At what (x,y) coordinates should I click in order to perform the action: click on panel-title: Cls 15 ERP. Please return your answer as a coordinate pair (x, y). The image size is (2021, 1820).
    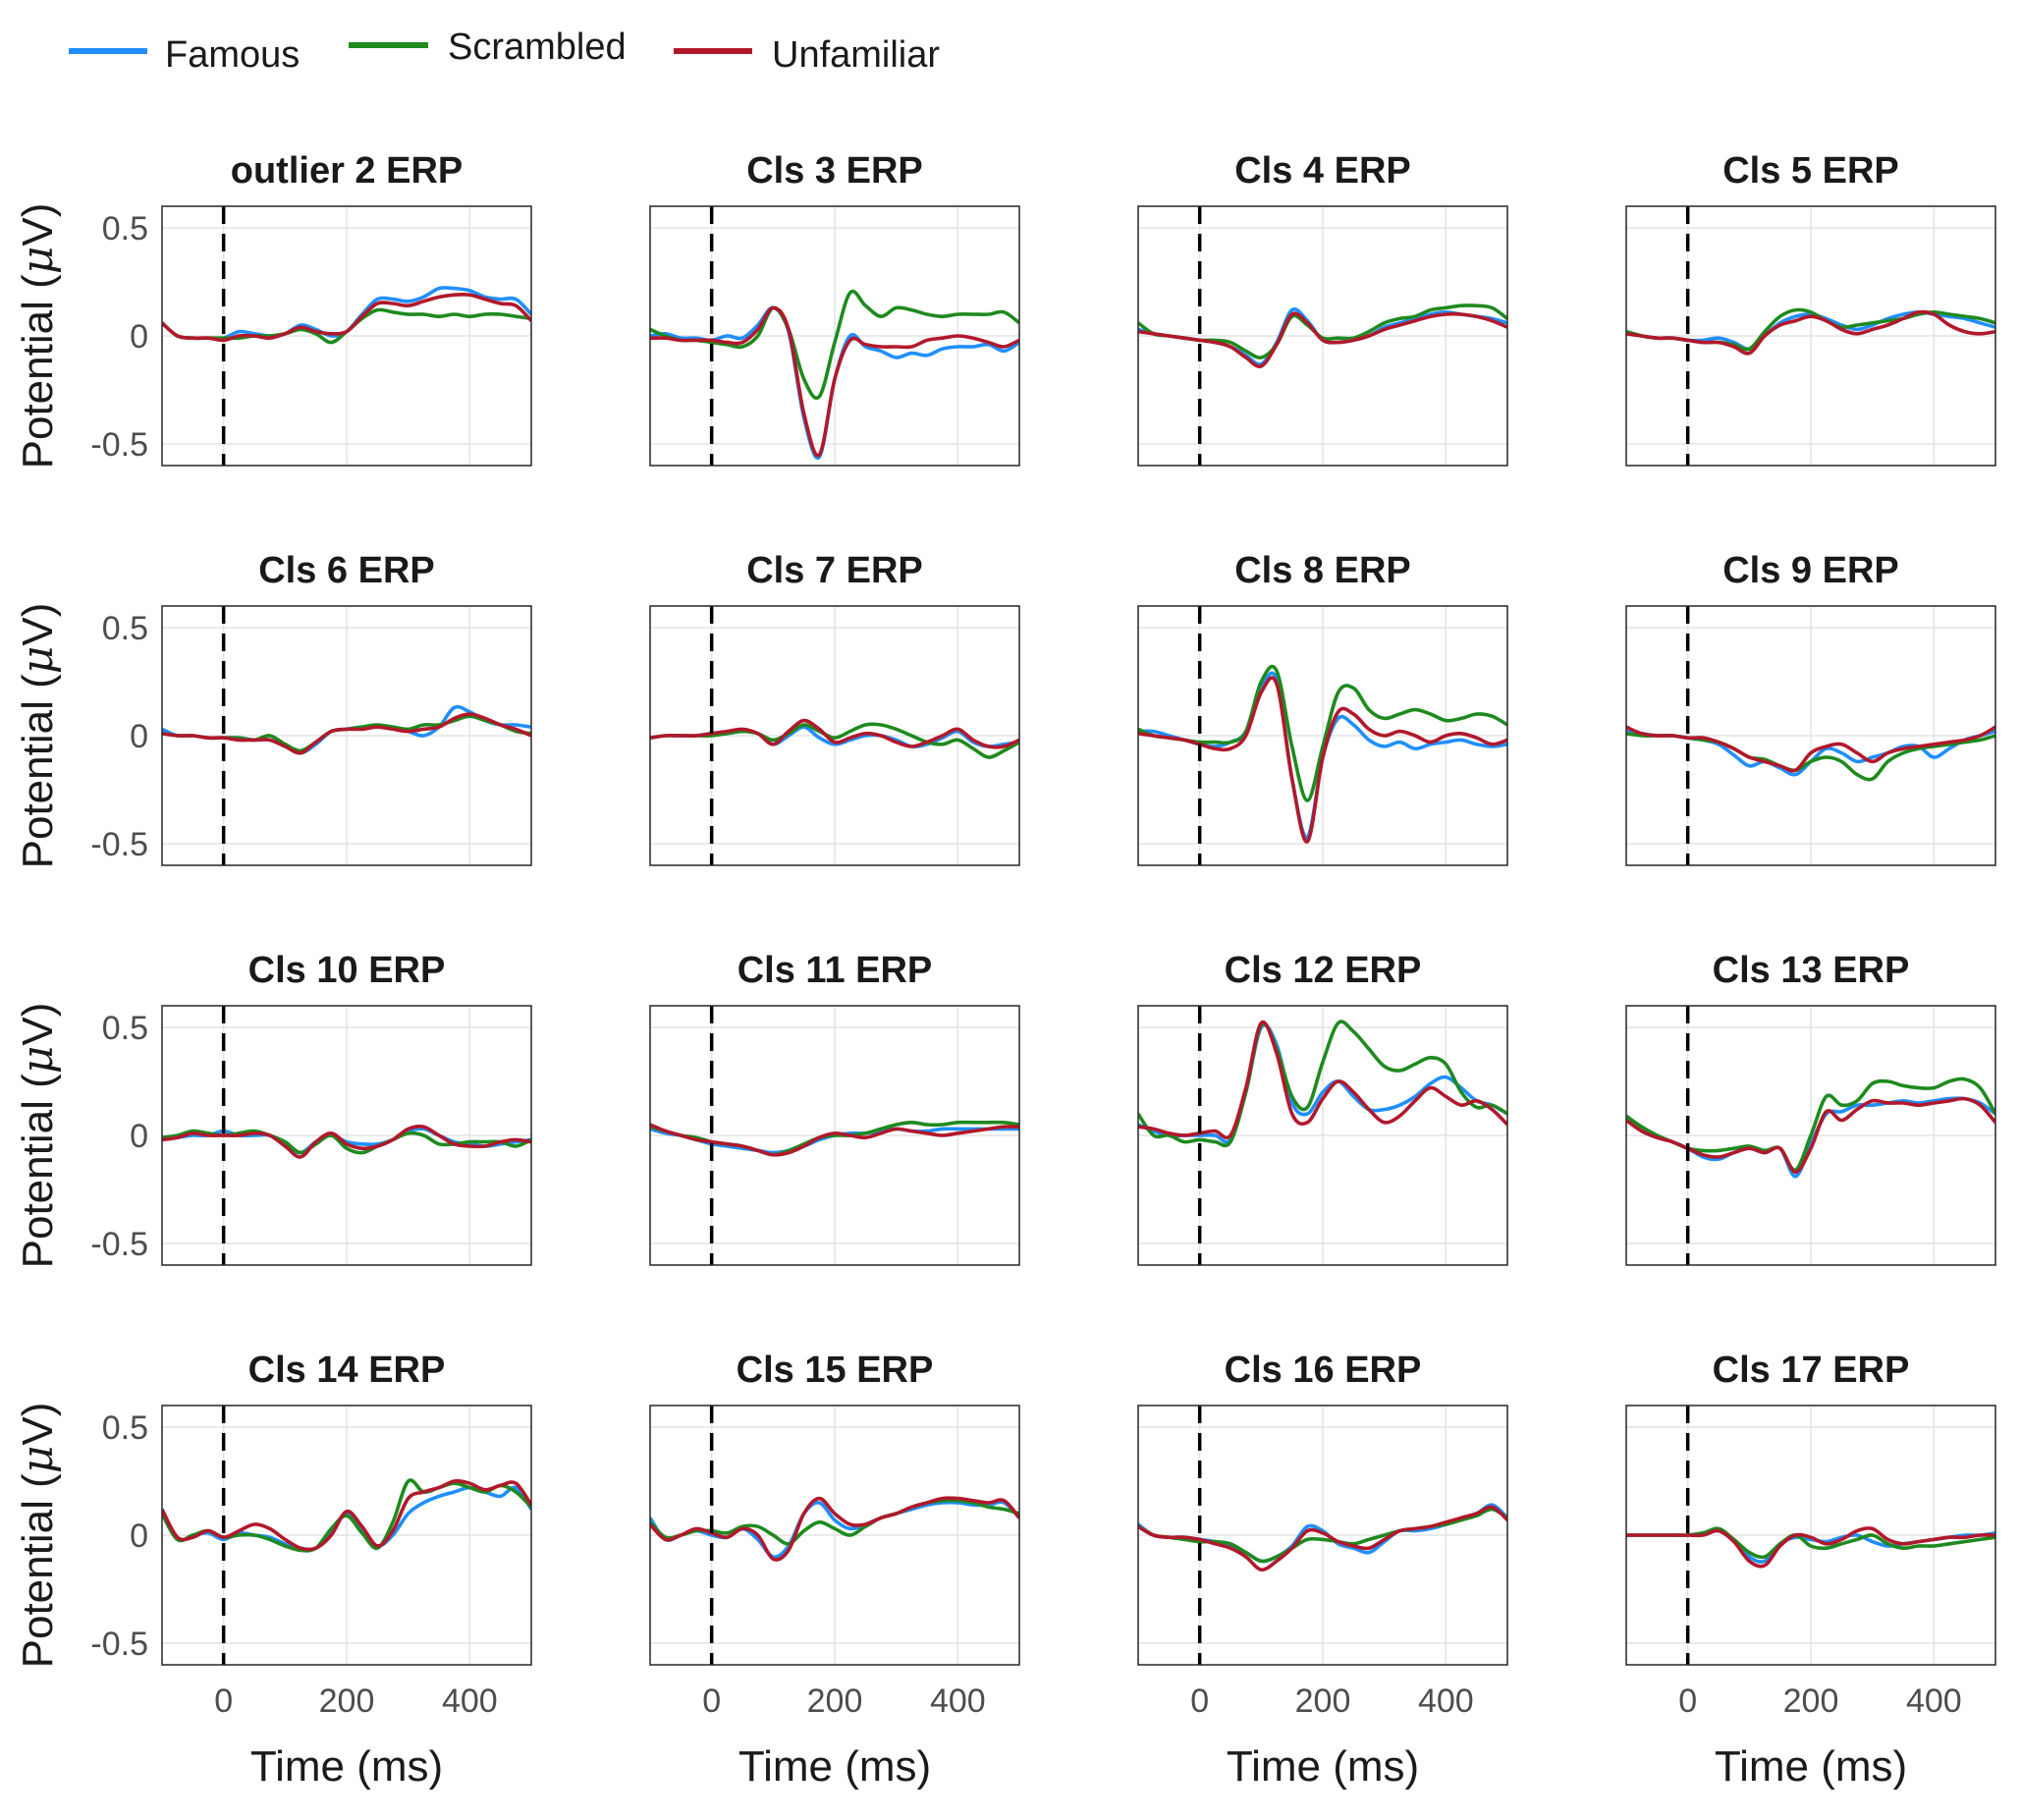
    Looking at the image, I should click on (835, 1370).